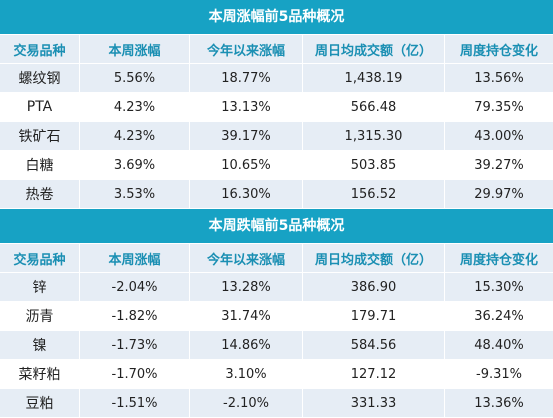 The image size is (553, 418). Describe the element at coordinates (374, 374) in the screenshot. I see `cell-avg-turnover: 127.12` at that location.